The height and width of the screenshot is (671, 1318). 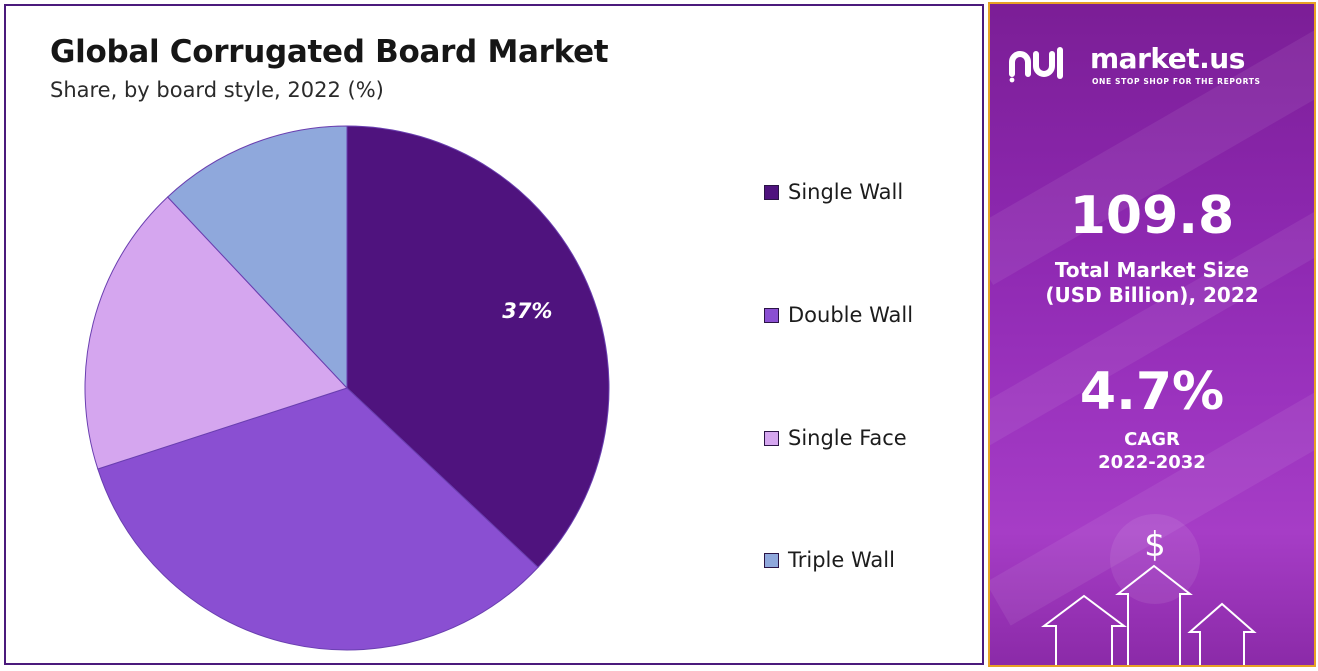 I want to click on legend-label: Single Face, so click(x=847, y=438).